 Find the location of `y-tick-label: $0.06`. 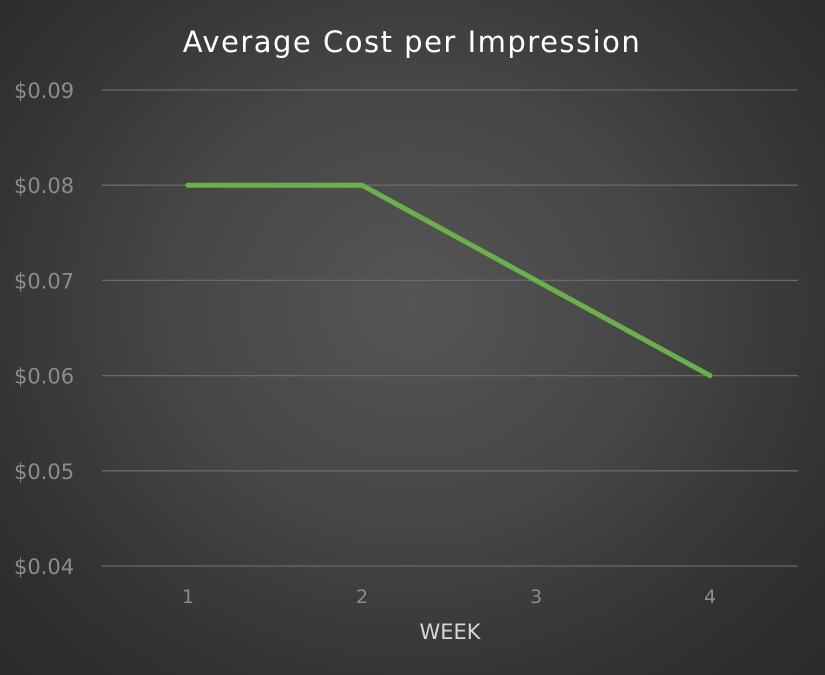

y-tick-label: $0.06 is located at coordinates (44, 377).